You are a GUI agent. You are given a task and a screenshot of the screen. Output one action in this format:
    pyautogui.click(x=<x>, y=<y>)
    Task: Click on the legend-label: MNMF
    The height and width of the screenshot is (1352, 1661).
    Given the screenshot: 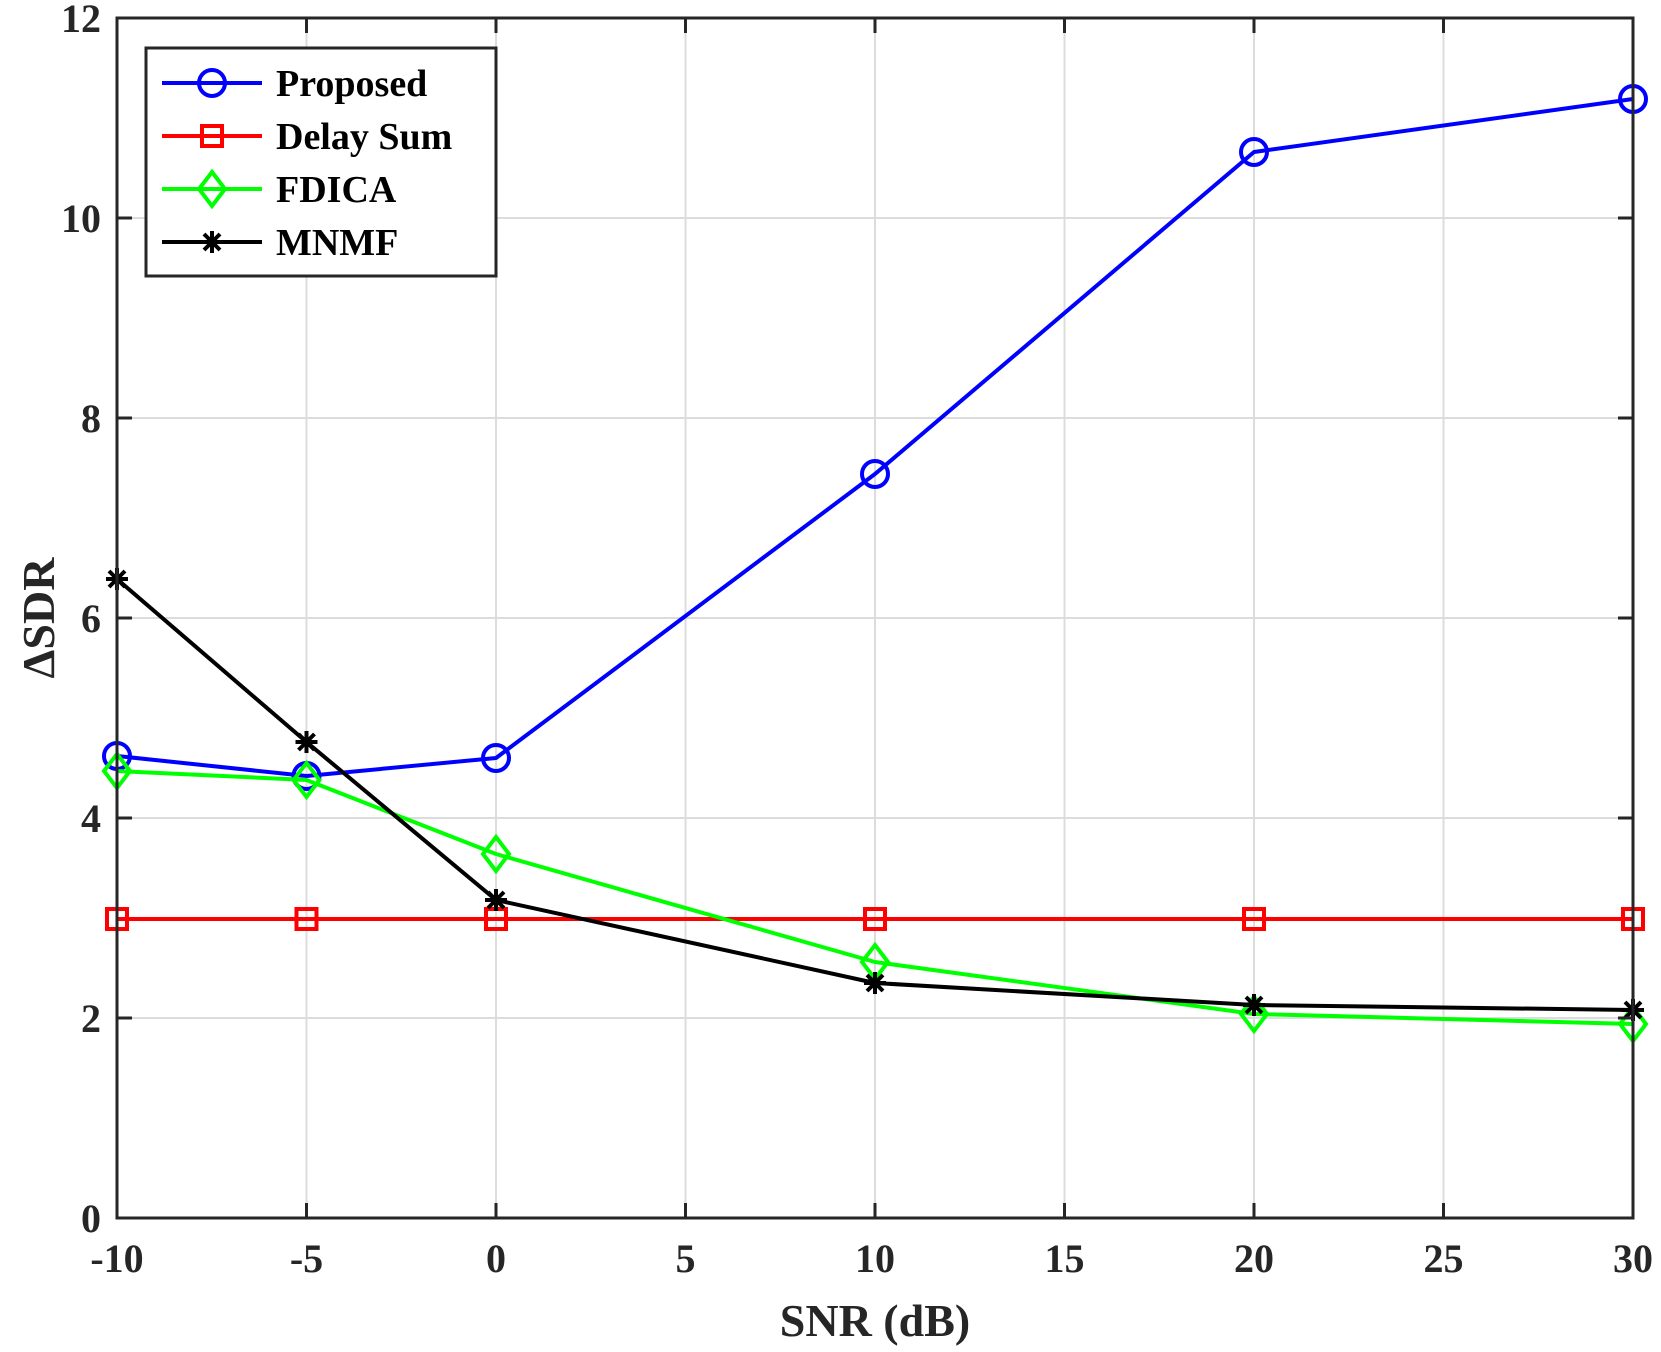 What is the action you would take?
    pyautogui.click(x=337, y=243)
    